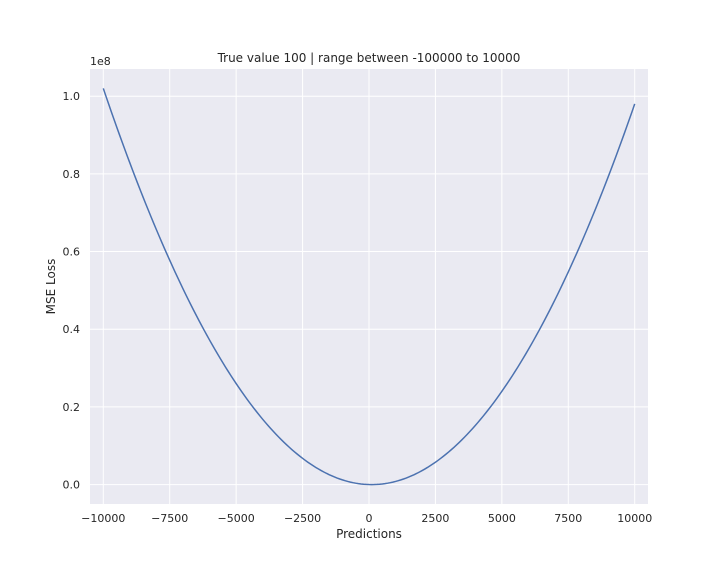 This screenshot has width=720, height=576. Describe the element at coordinates (502, 518) in the screenshot. I see `x-tick-label: 5000` at that location.